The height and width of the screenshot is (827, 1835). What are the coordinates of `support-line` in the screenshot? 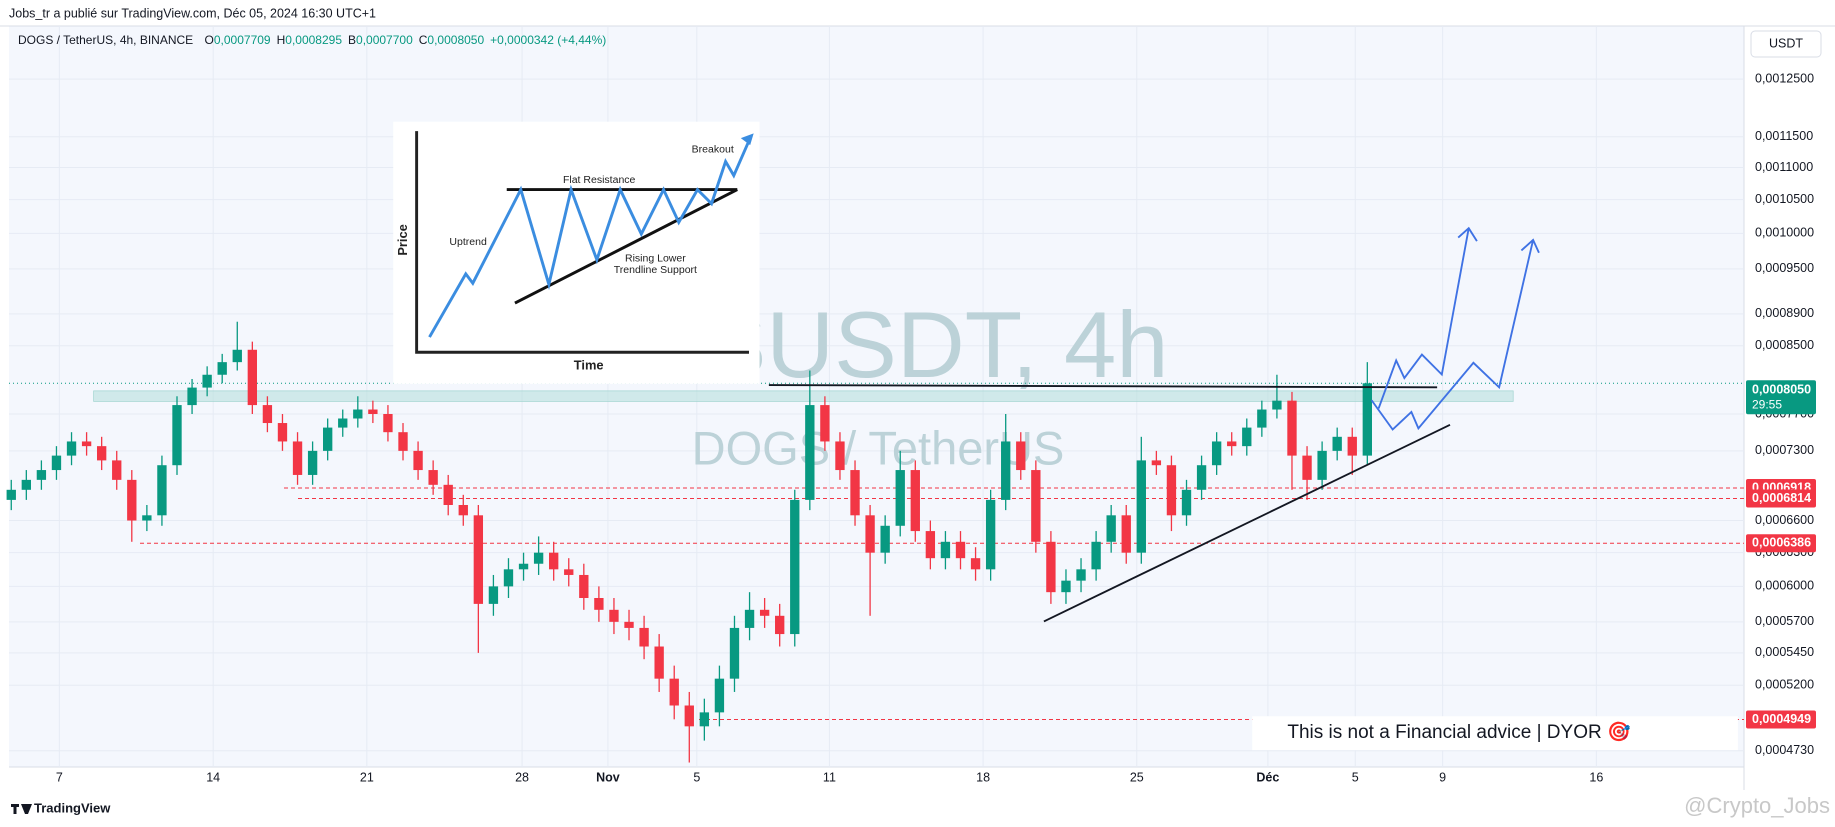 It's located at (1247, 523).